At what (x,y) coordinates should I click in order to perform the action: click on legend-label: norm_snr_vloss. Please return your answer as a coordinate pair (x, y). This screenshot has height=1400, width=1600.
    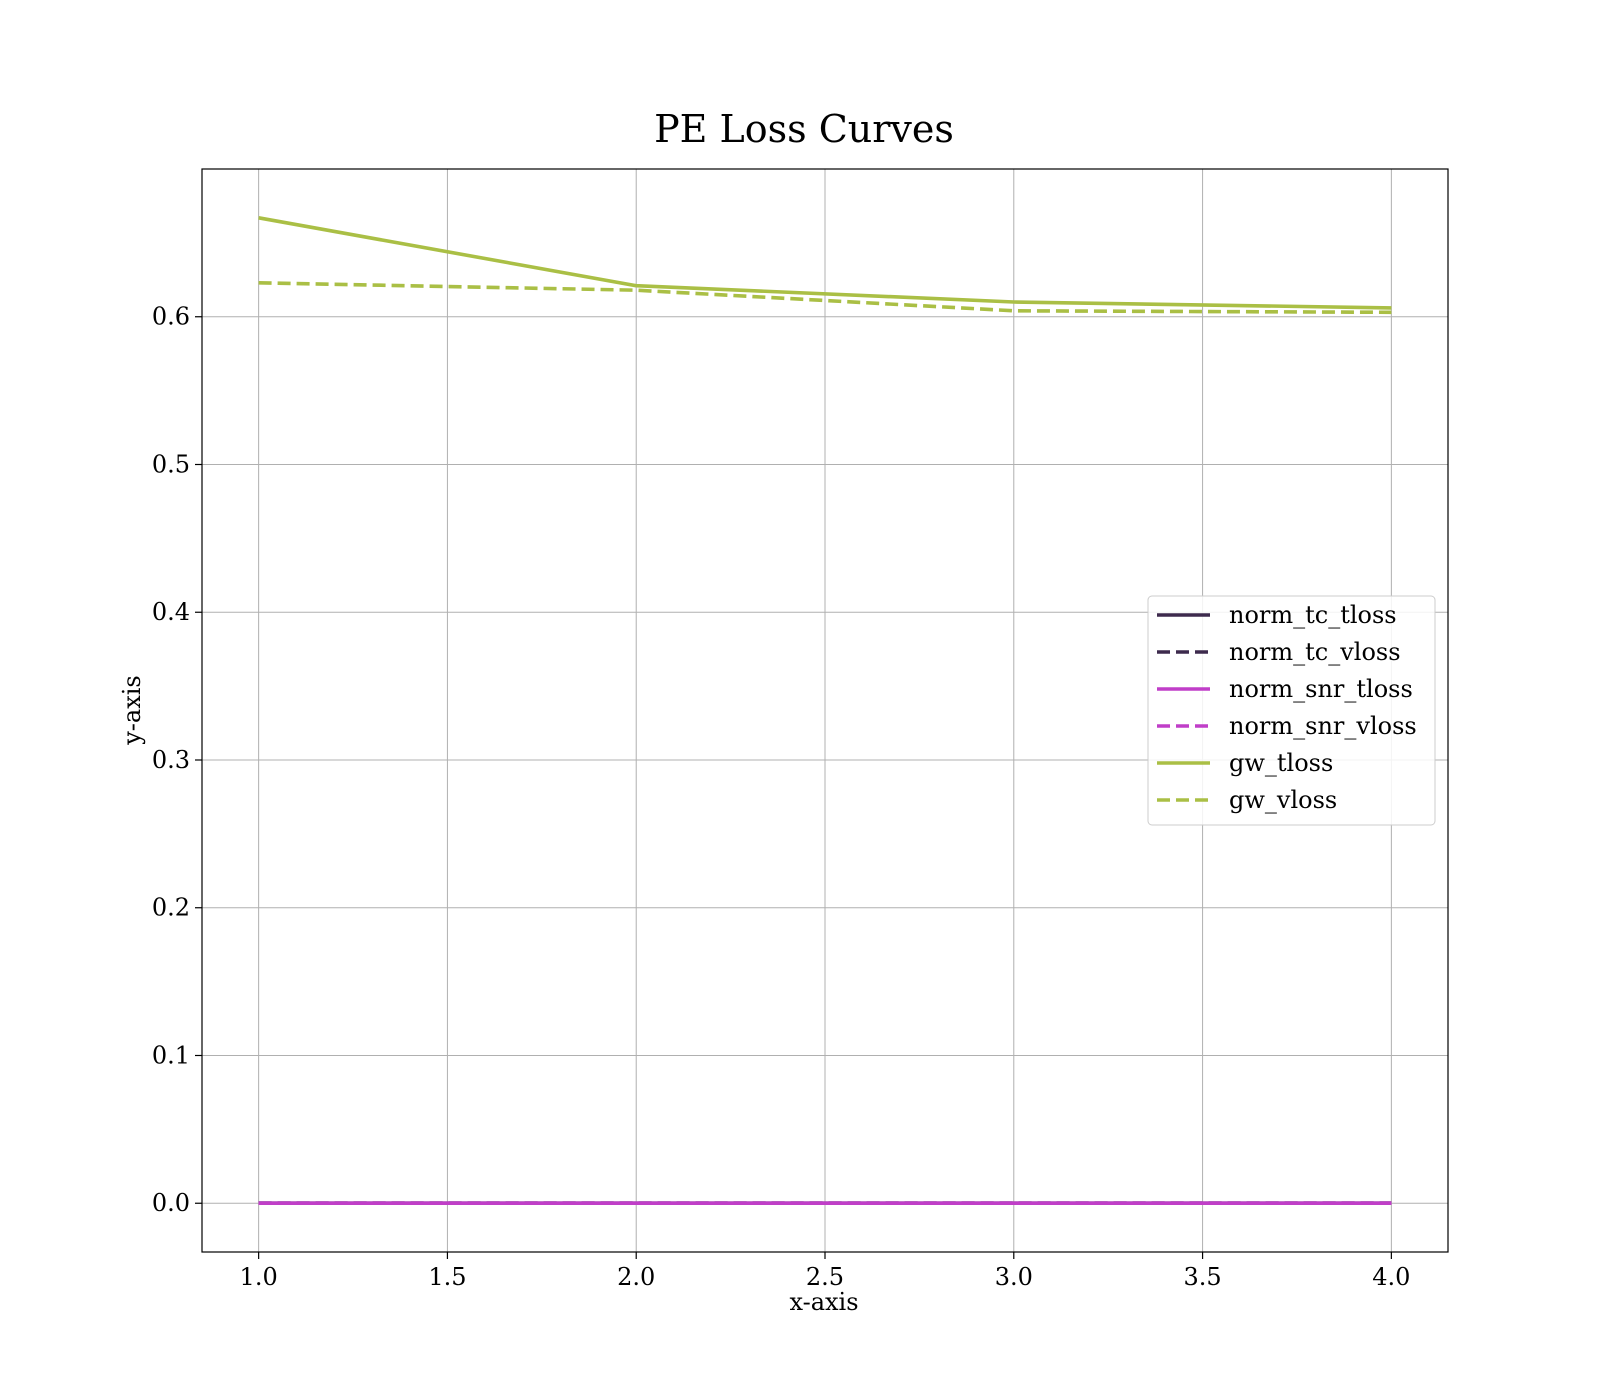
    Looking at the image, I should click on (1323, 726).